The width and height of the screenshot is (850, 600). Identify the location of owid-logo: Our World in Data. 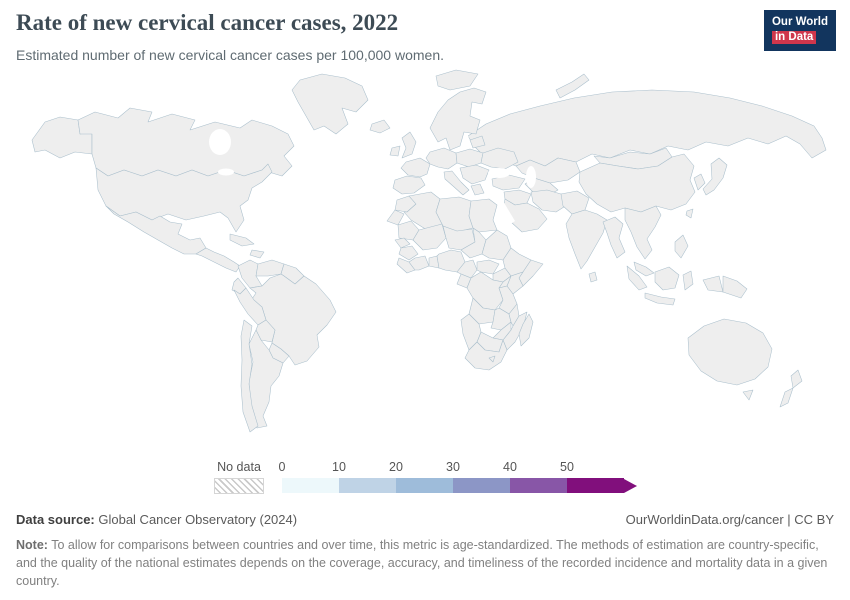
(799, 30).